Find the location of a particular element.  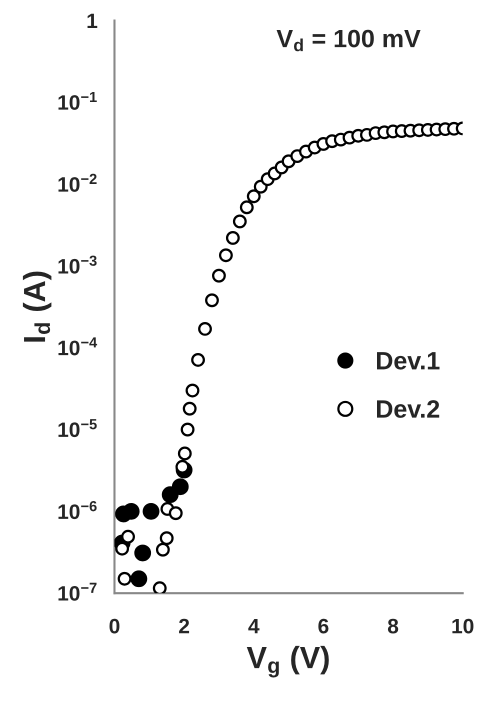

y-axis-title: I$_{d}$ (A) is located at coordinates (37, 307).